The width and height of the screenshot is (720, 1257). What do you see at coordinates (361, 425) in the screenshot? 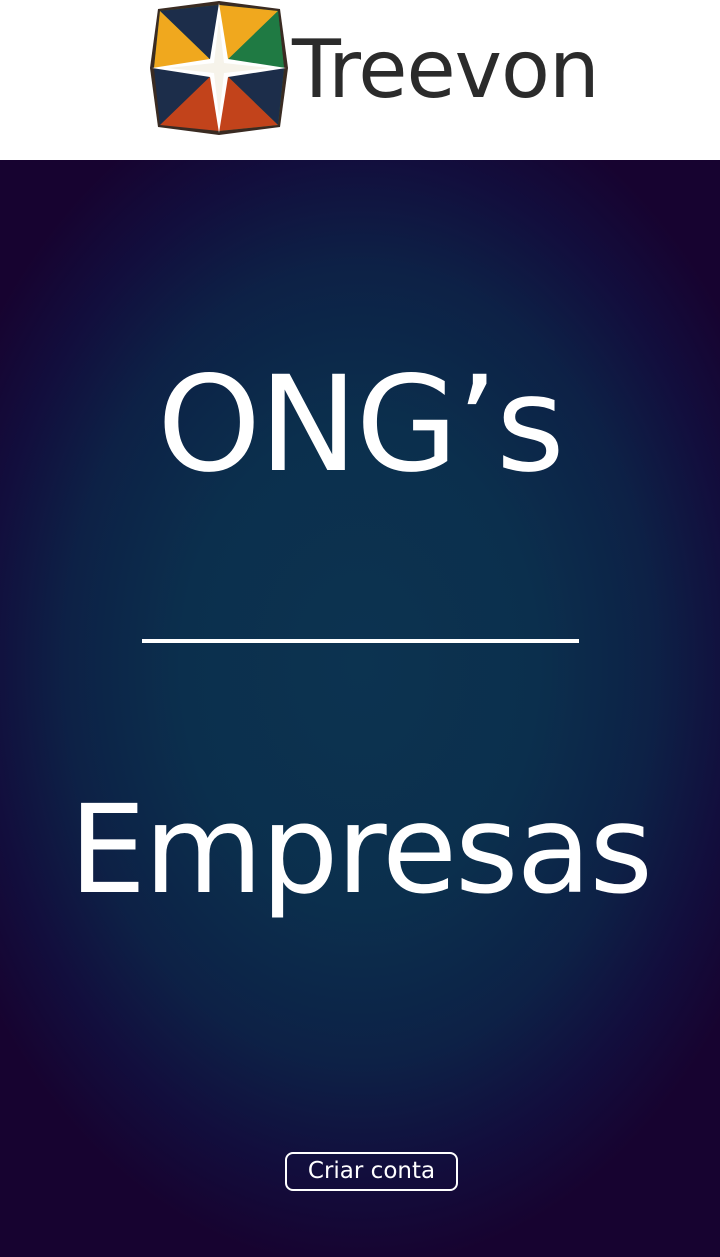
I see `ongs-option: ONG’s` at bounding box center [361, 425].